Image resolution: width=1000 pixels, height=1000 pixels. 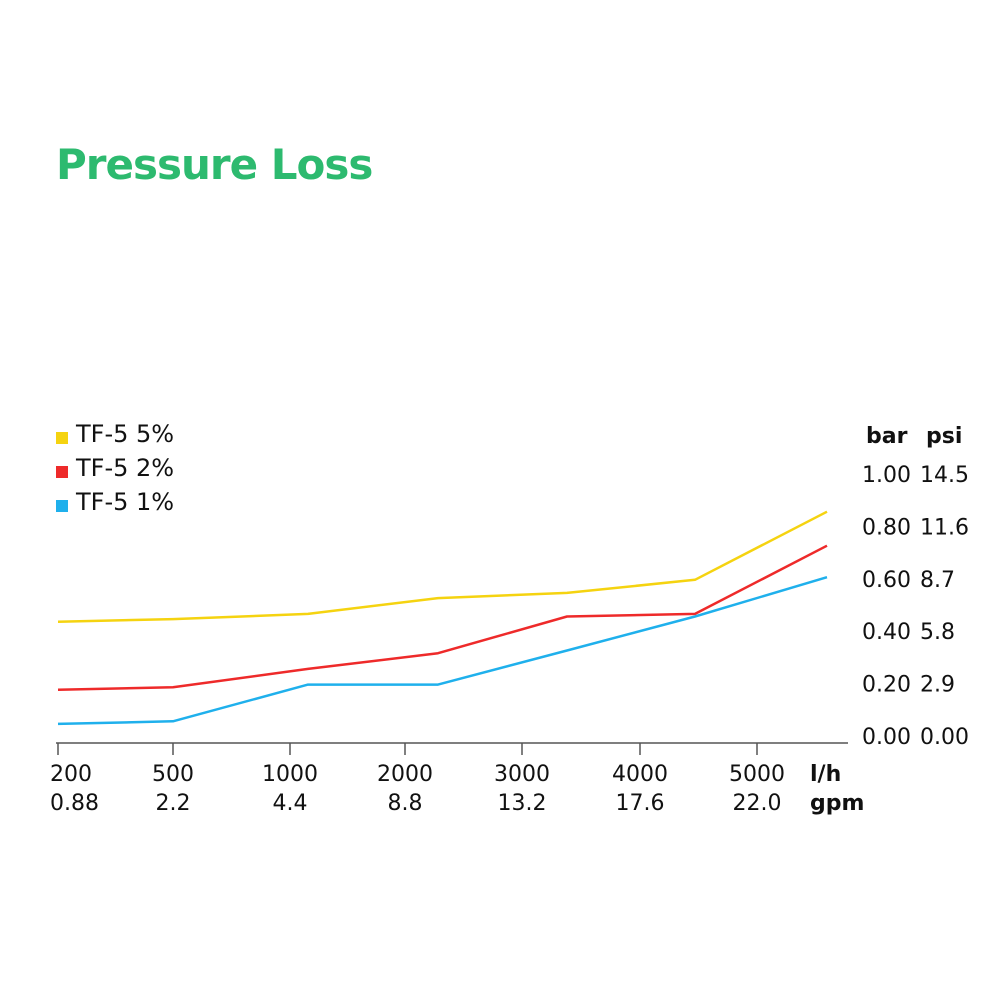 I want to click on x-tick-label-gpm: 0.88, so click(x=74, y=803).